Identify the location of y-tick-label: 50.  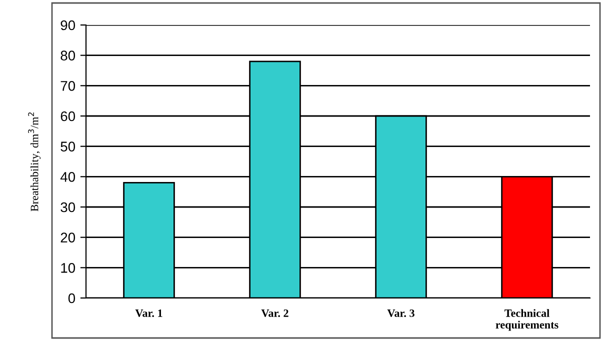
(68, 147).